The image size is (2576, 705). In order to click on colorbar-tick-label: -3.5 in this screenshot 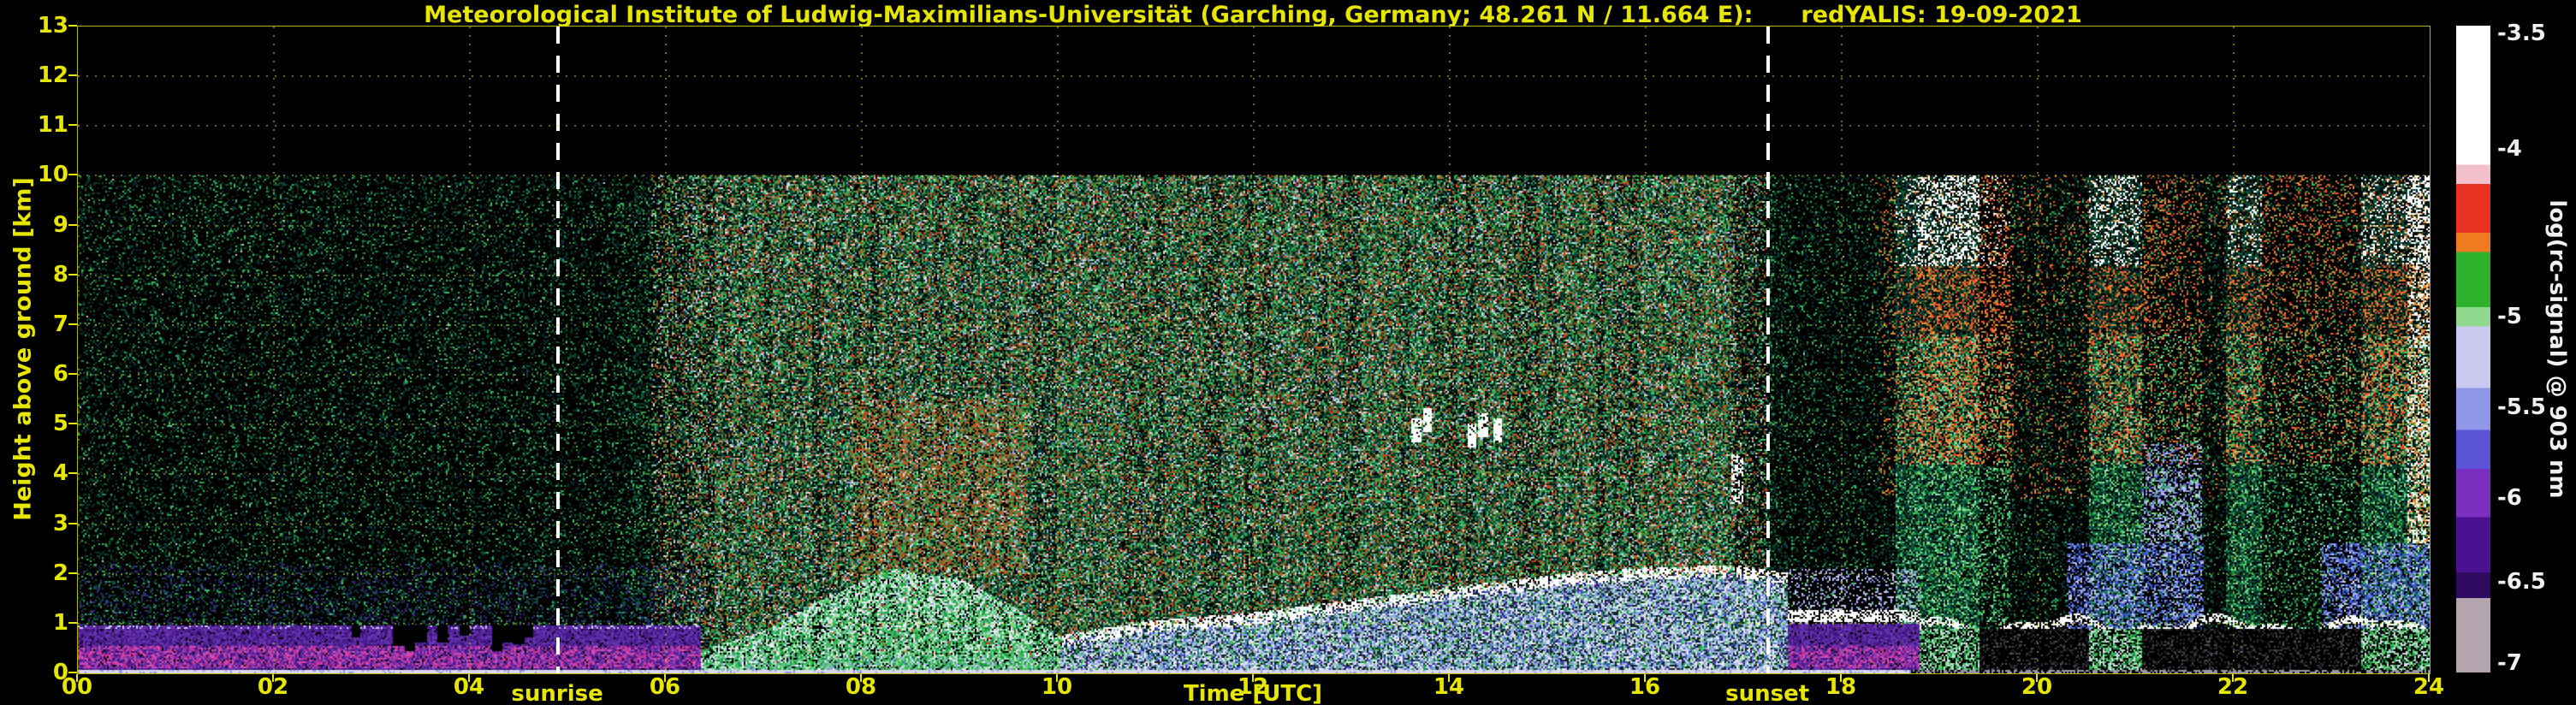, I will do `click(2521, 34)`.